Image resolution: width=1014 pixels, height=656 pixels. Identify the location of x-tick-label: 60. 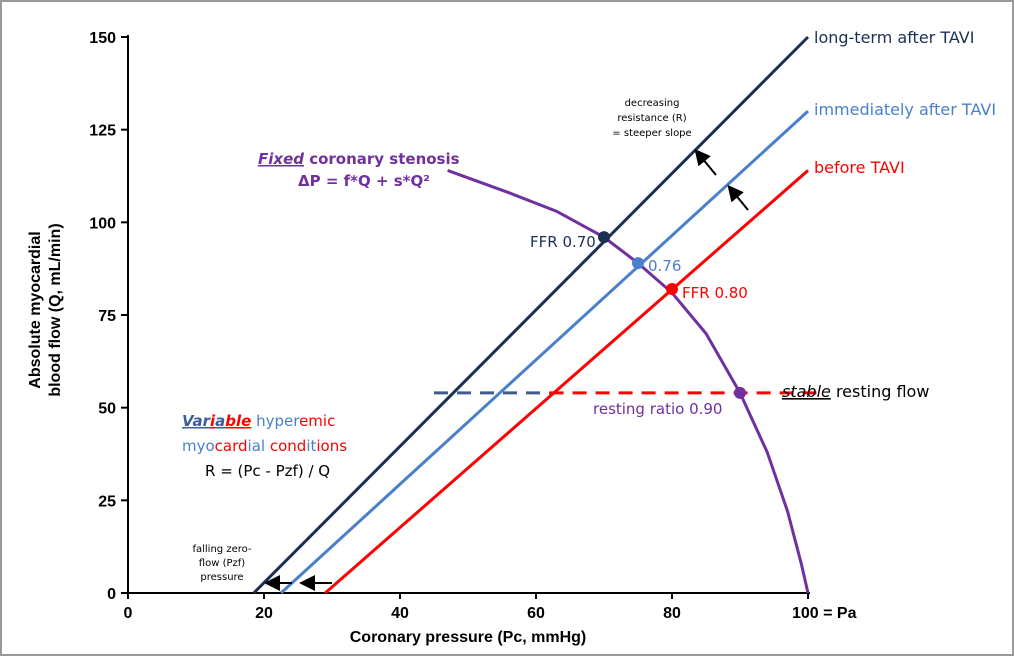
(536, 613).